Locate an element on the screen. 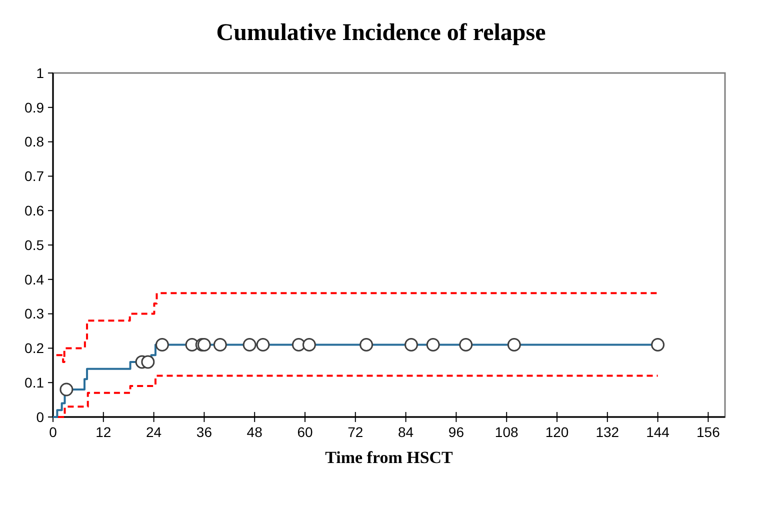 Image resolution: width=762 pixels, height=507 pixels. x-axis-title: Time from HSCT is located at coordinates (389, 457).